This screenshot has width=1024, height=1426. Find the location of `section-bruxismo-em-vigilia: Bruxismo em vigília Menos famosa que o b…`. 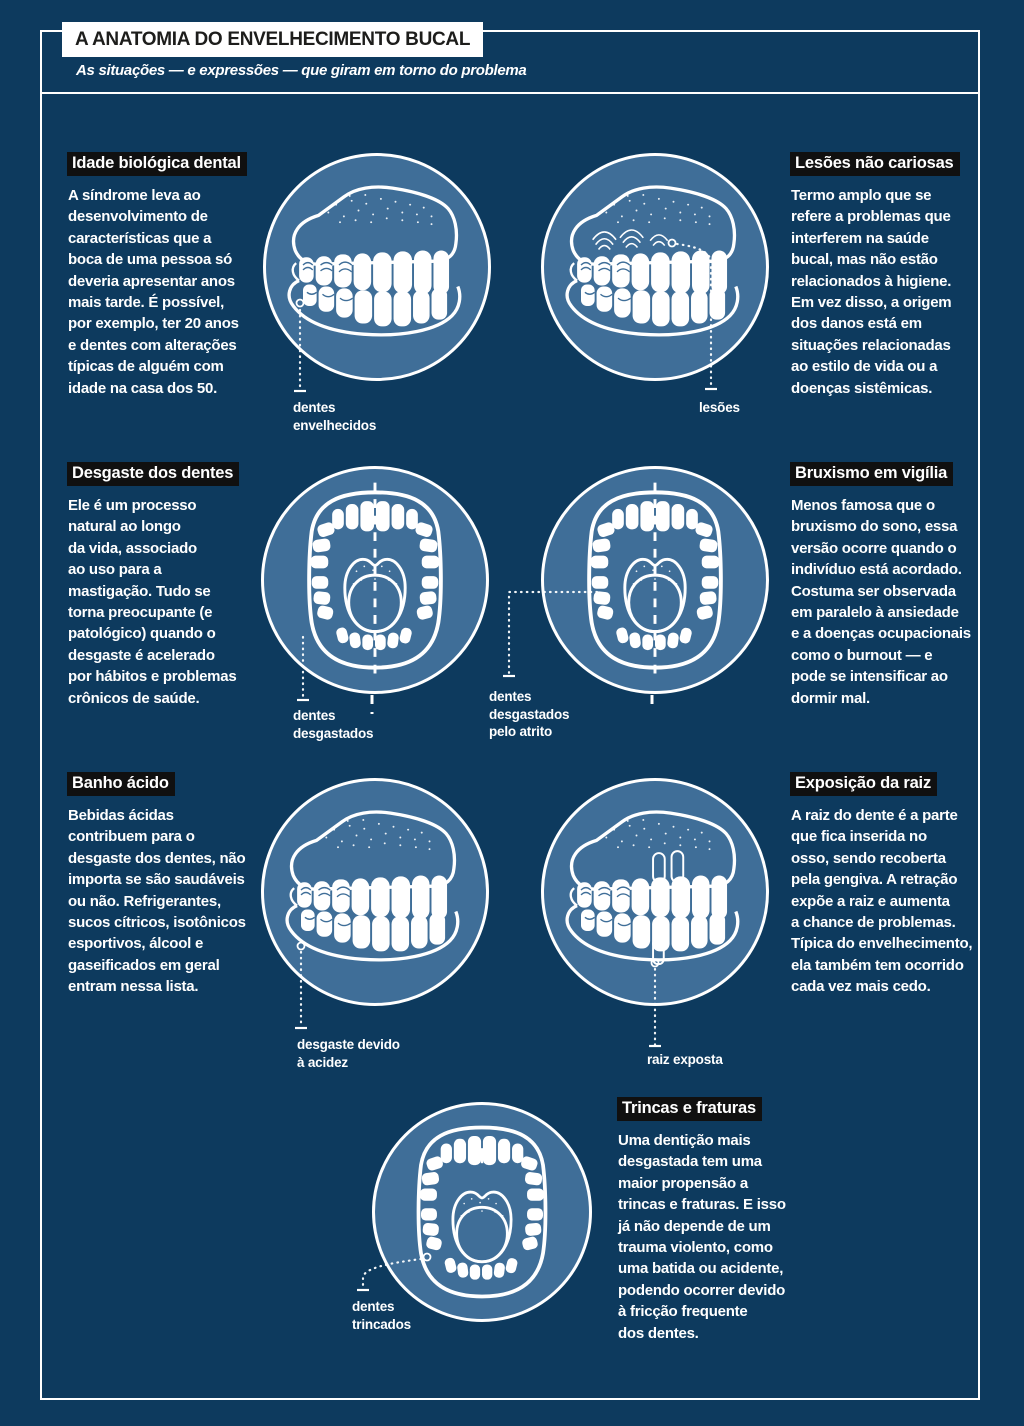

section-bruxismo-em-vigilia: Bruxismo em vigília Menos famosa que o b… is located at coordinates (887, 585).